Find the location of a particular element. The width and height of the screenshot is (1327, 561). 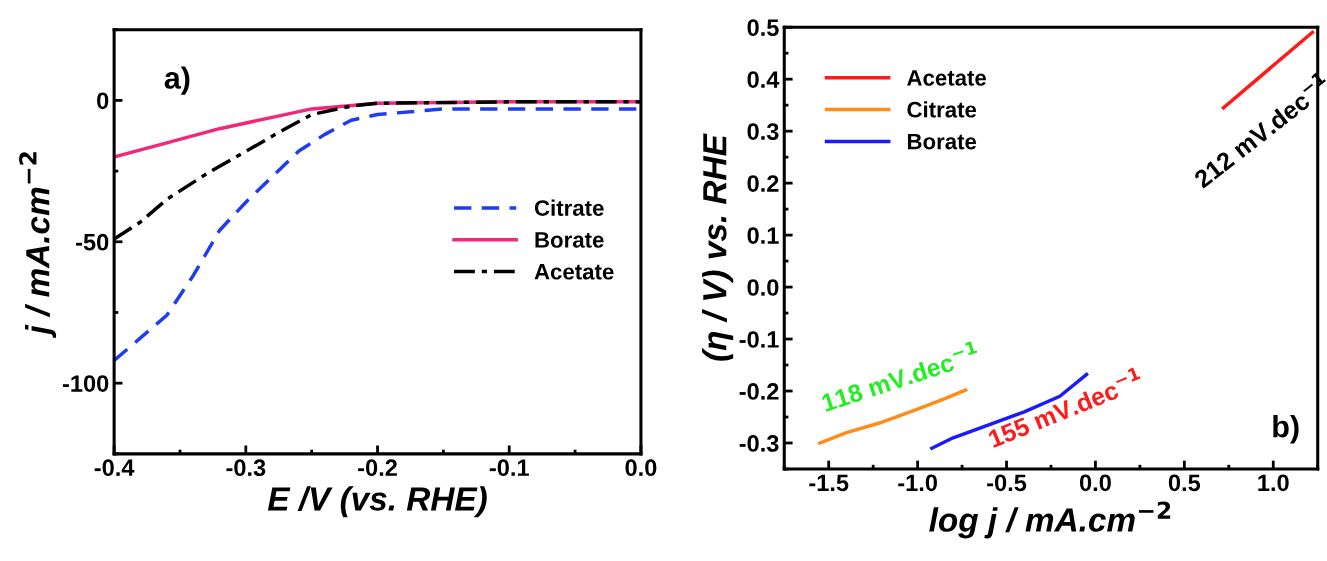

annotation: a) is located at coordinates (177, 80).